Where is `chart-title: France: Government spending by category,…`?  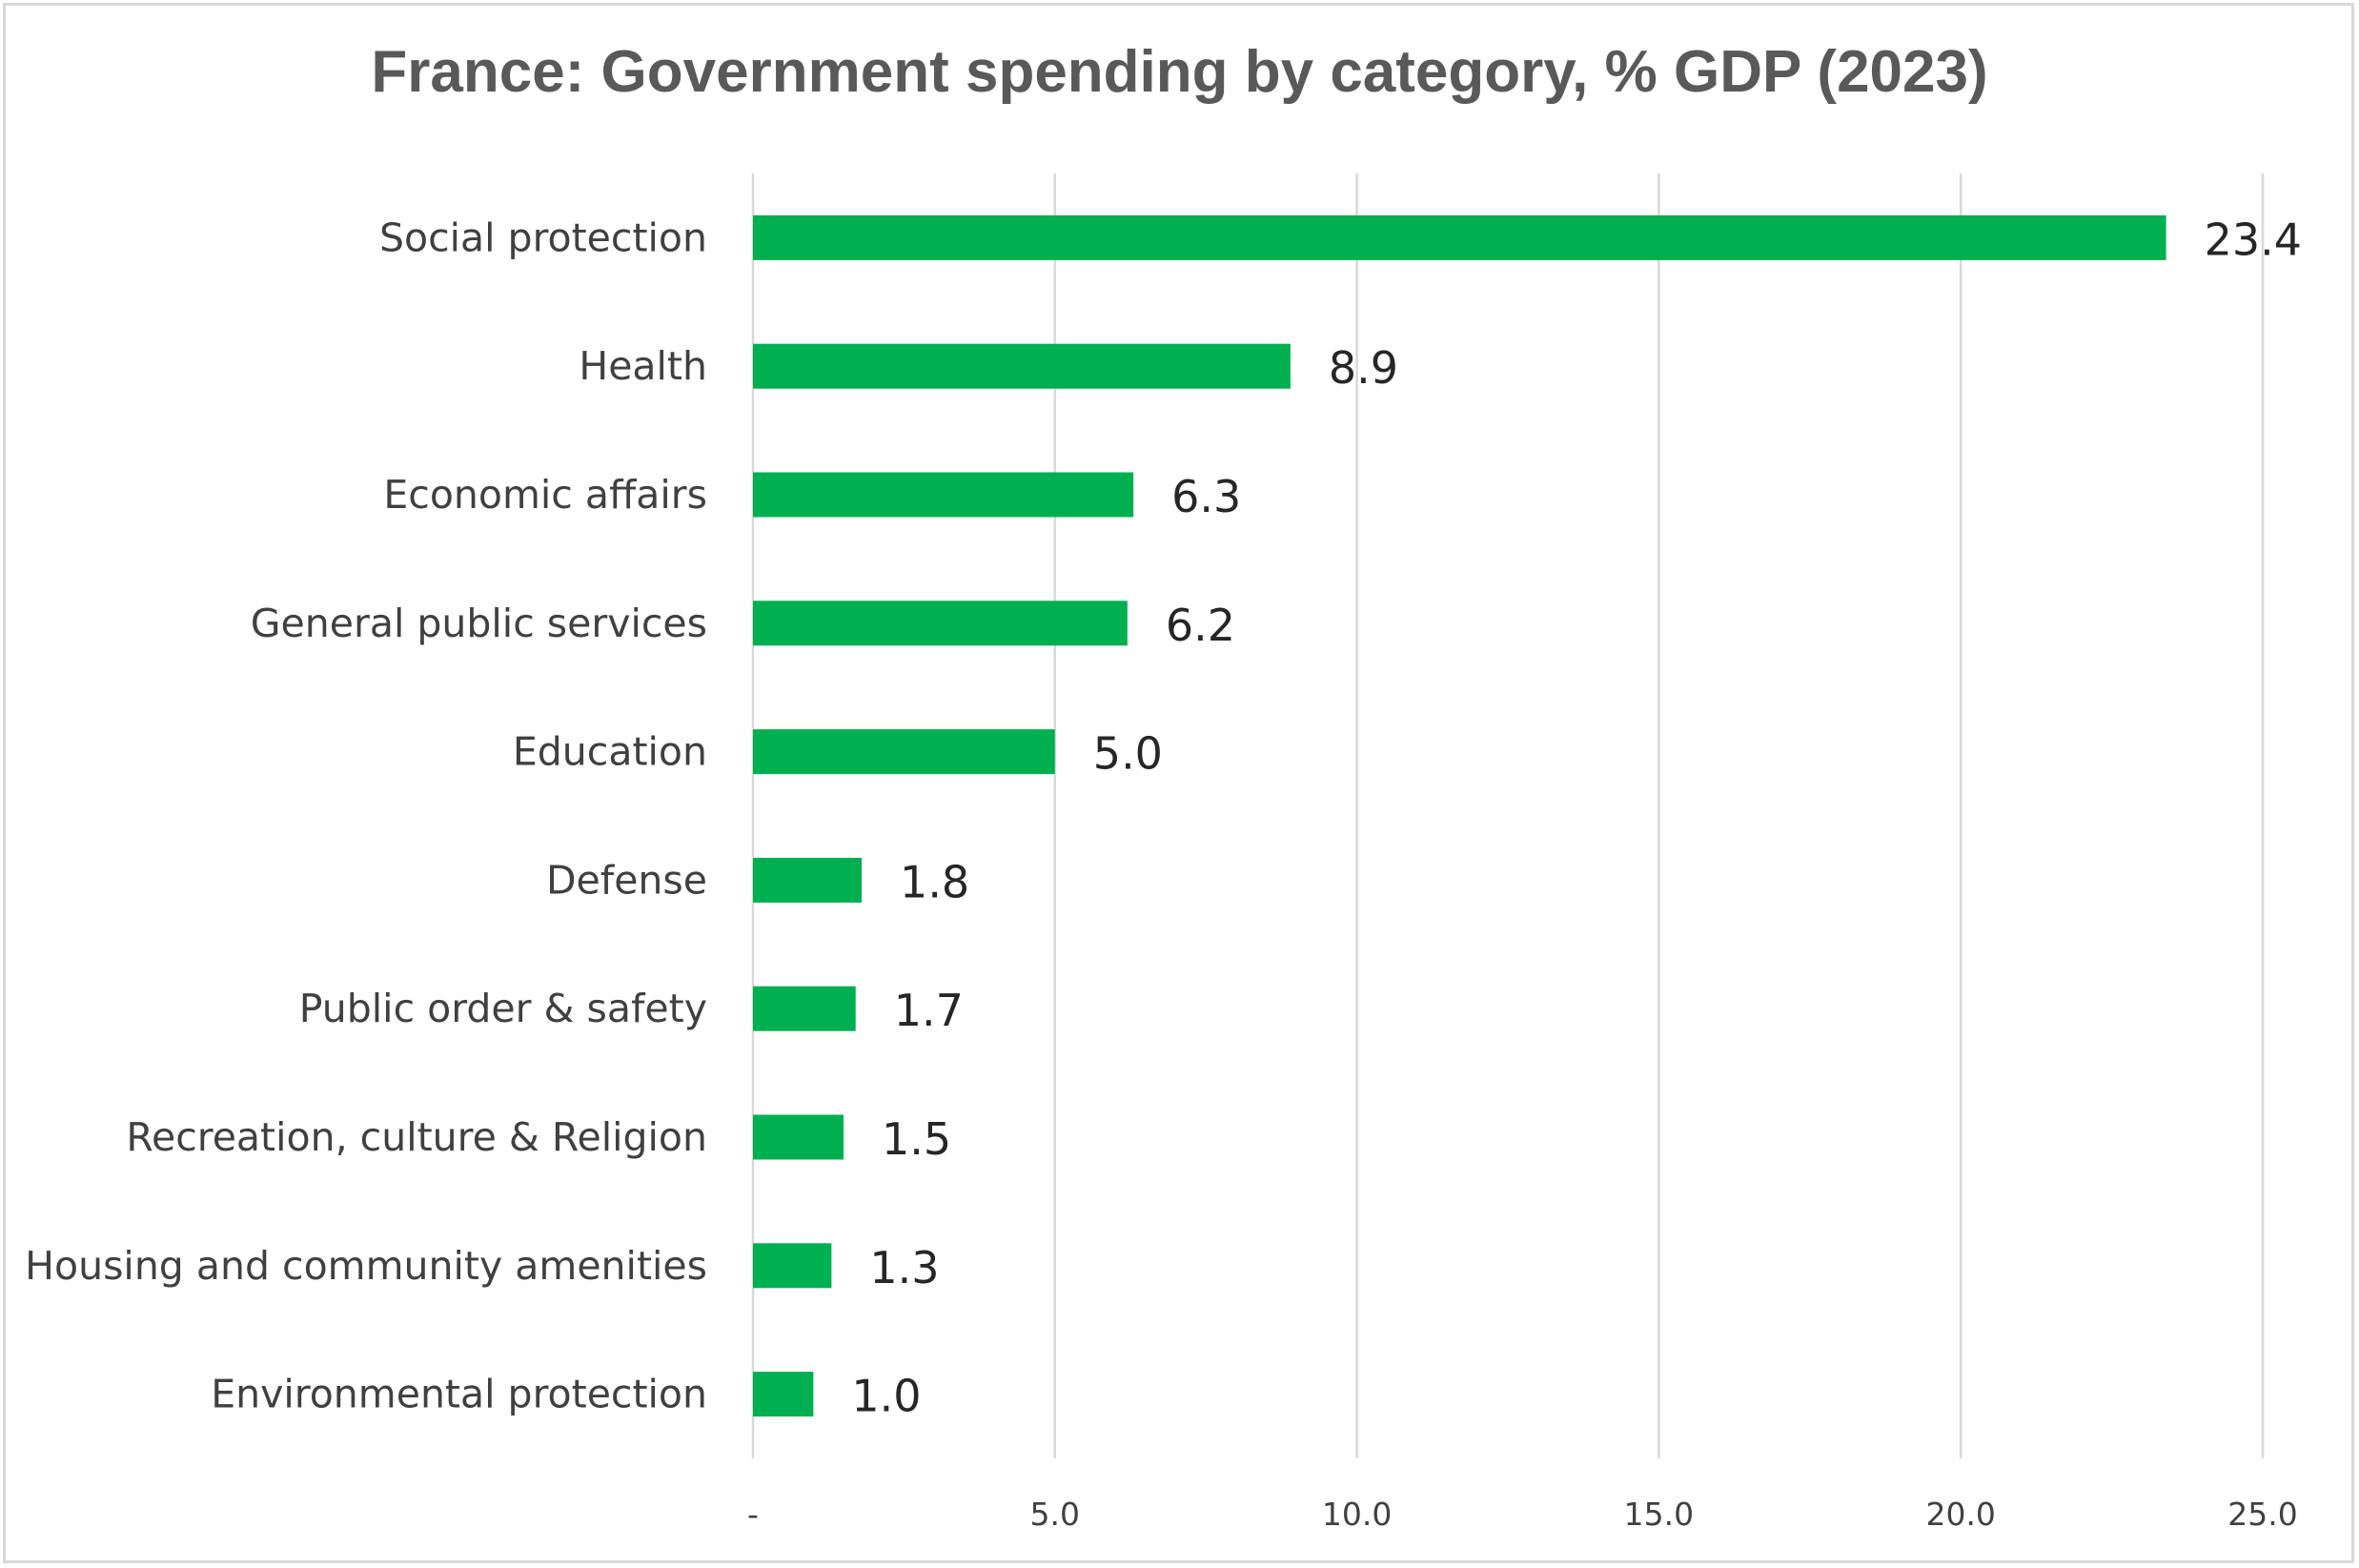
chart-title: France: Government spending by category,… is located at coordinates (1179, 72).